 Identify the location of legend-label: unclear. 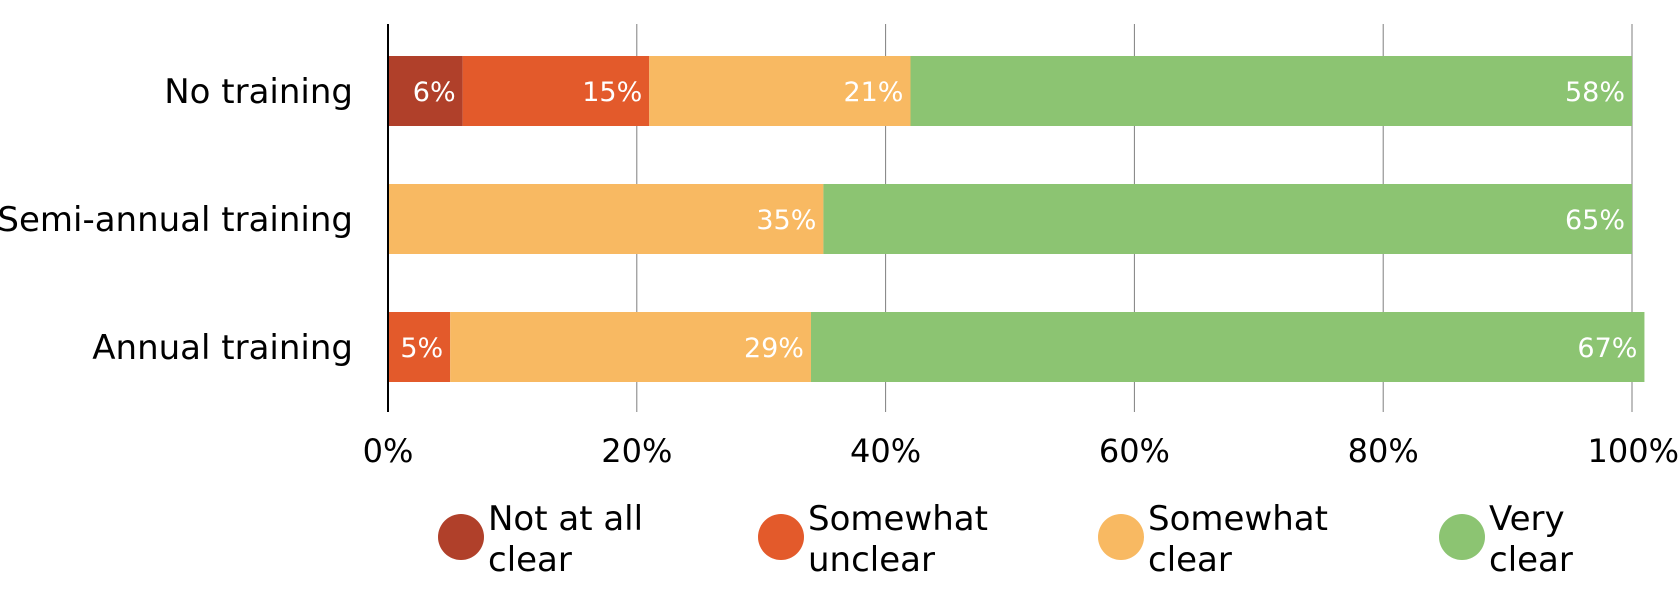
(871, 560).